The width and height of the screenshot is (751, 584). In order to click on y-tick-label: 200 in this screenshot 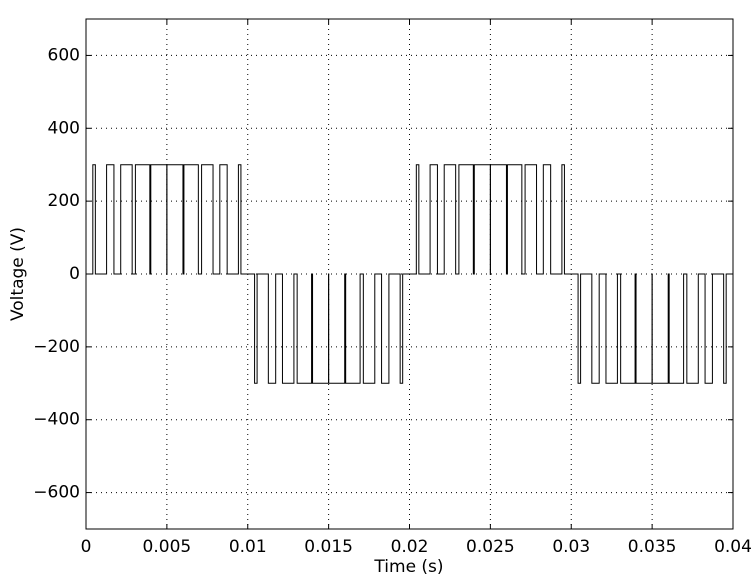, I will do `click(64, 201)`.